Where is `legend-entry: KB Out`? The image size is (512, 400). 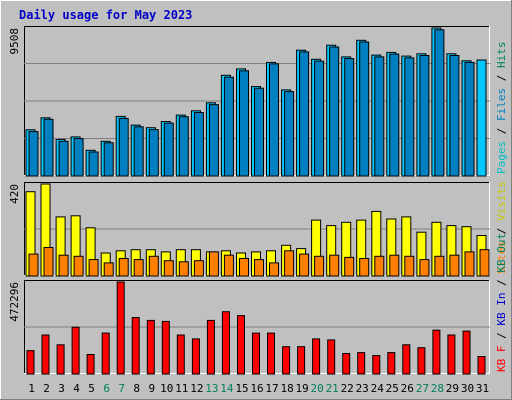 legend-entry: KB Out is located at coordinates (501, 253).